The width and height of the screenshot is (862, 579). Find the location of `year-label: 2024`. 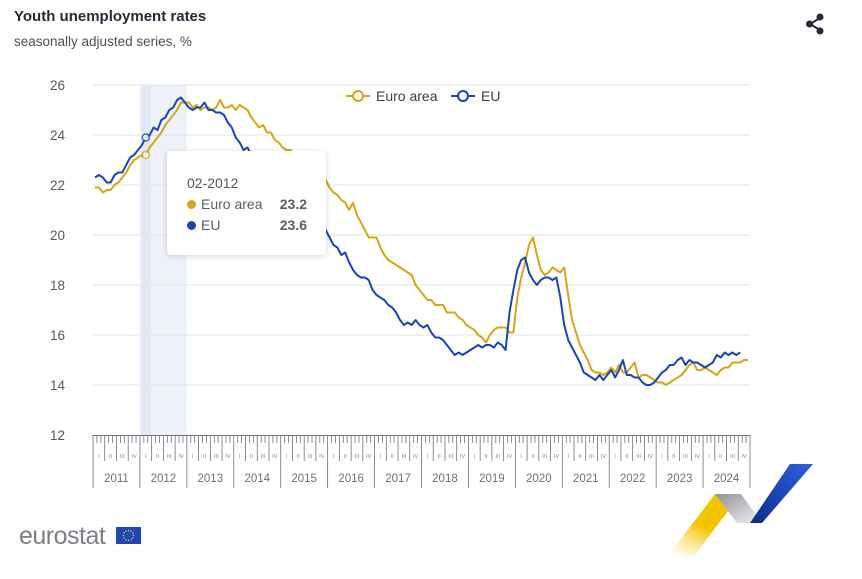

year-label: 2024 is located at coordinates (727, 479).